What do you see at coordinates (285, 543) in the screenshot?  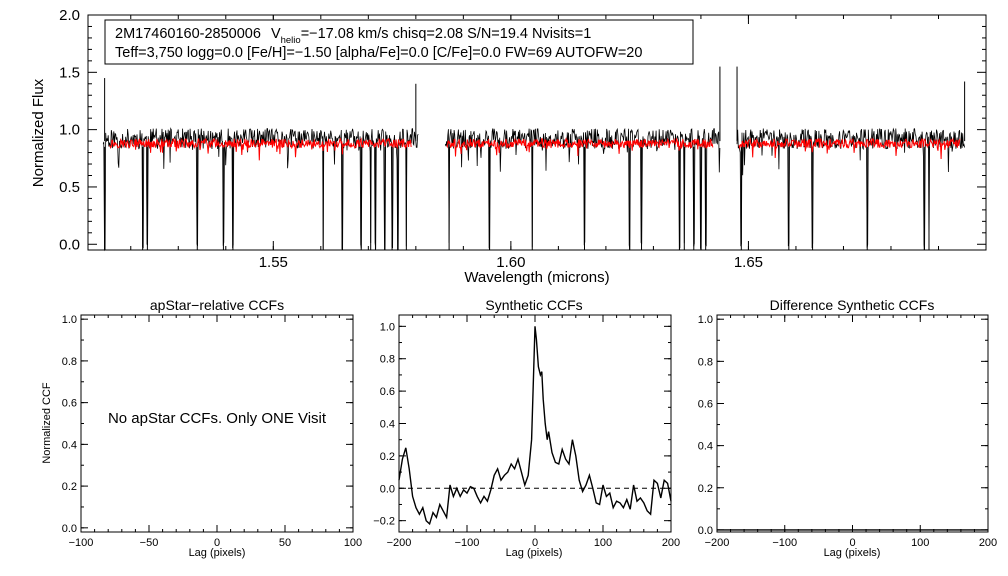 I see `ccf-xtick-label: 50` at bounding box center [285, 543].